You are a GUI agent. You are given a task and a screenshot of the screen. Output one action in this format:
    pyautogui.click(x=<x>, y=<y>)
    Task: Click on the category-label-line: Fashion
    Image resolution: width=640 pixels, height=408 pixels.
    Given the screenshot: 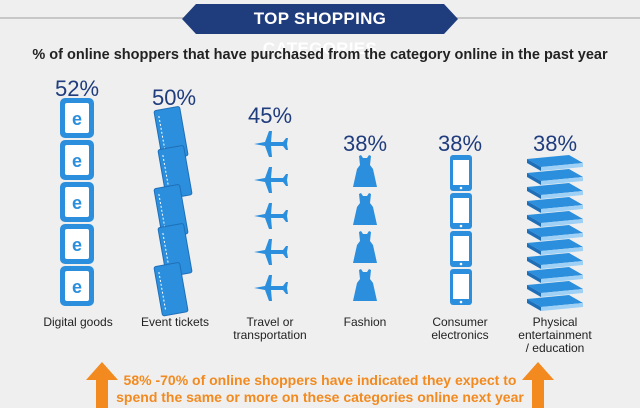 What is the action you would take?
    pyautogui.click(x=365, y=322)
    